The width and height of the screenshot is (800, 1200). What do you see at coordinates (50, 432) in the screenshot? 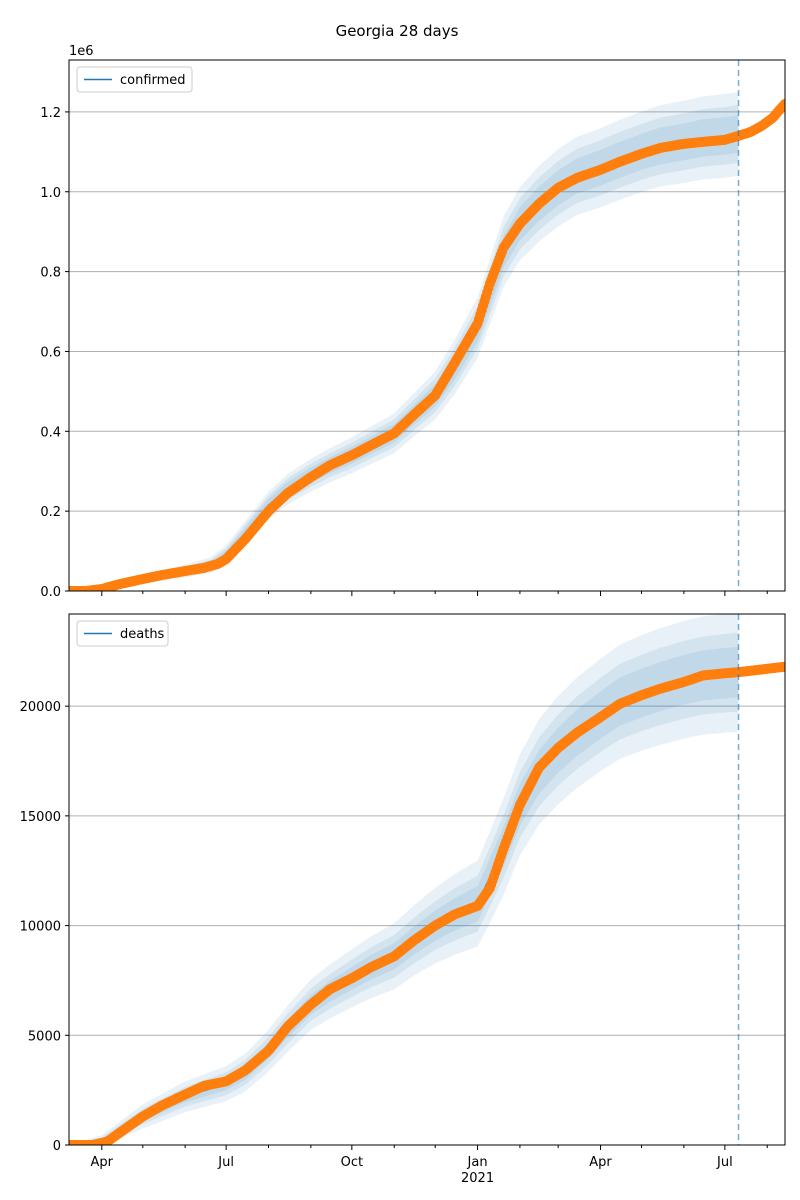
I see `y-tick-label: 0.4` at bounding box center [50, 432].